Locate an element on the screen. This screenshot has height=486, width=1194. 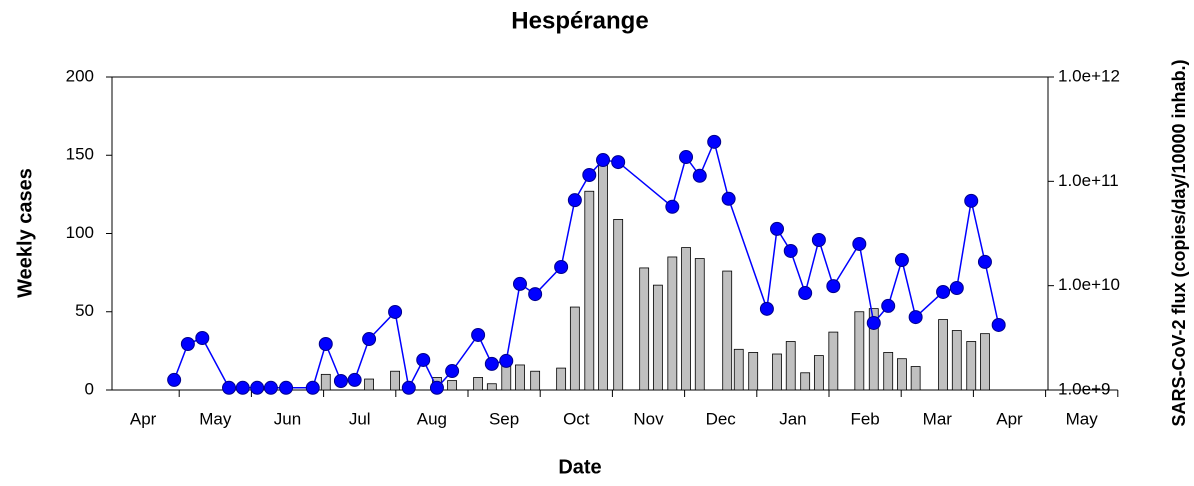
x-tick-label: Sep is located at coordinates (504, 418).